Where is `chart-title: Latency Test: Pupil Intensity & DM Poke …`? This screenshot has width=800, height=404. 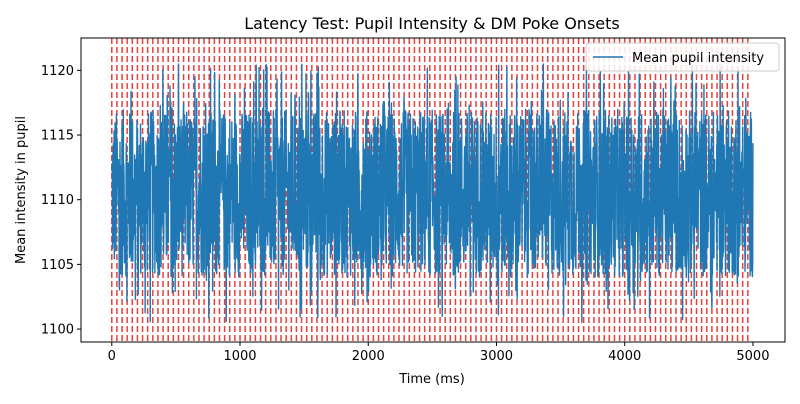 chart-title: Latency Test: Pupil Intensity & DM Poke … is located at coordinates (431, 23).